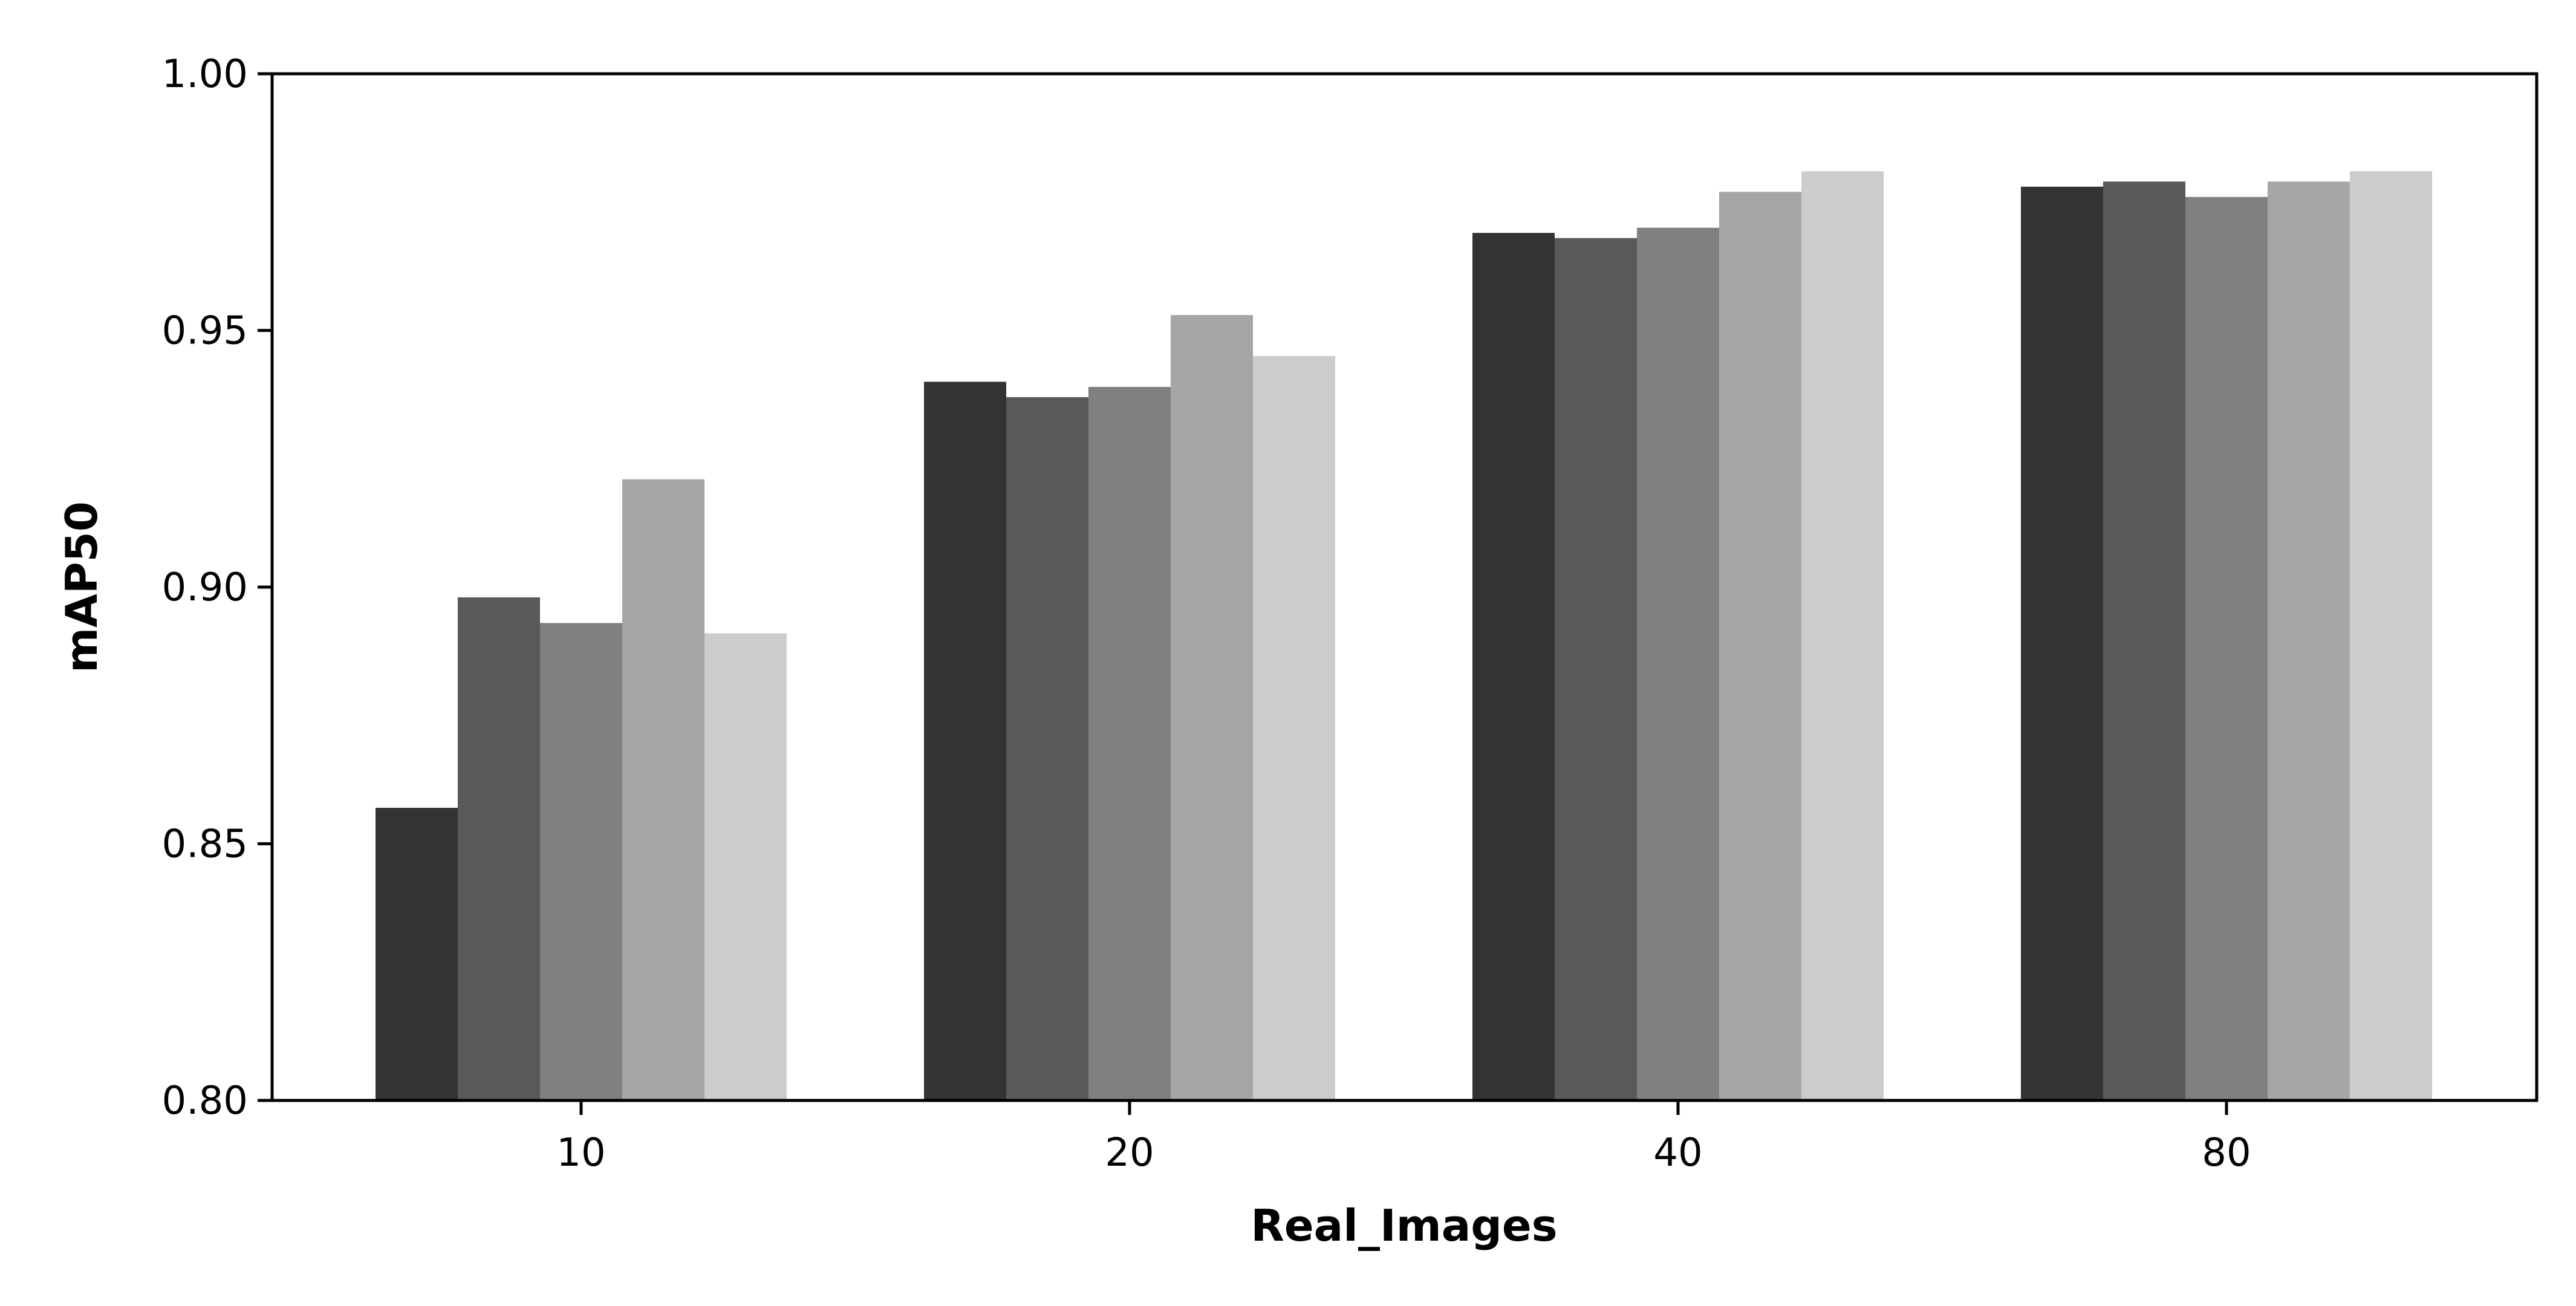 This screenshot has height=1306, width=2576. What do you see at coordinates (2227, 1153) in the screenshot?
I see `x-tick-label: 80` at bounding box center [2227, 1153].